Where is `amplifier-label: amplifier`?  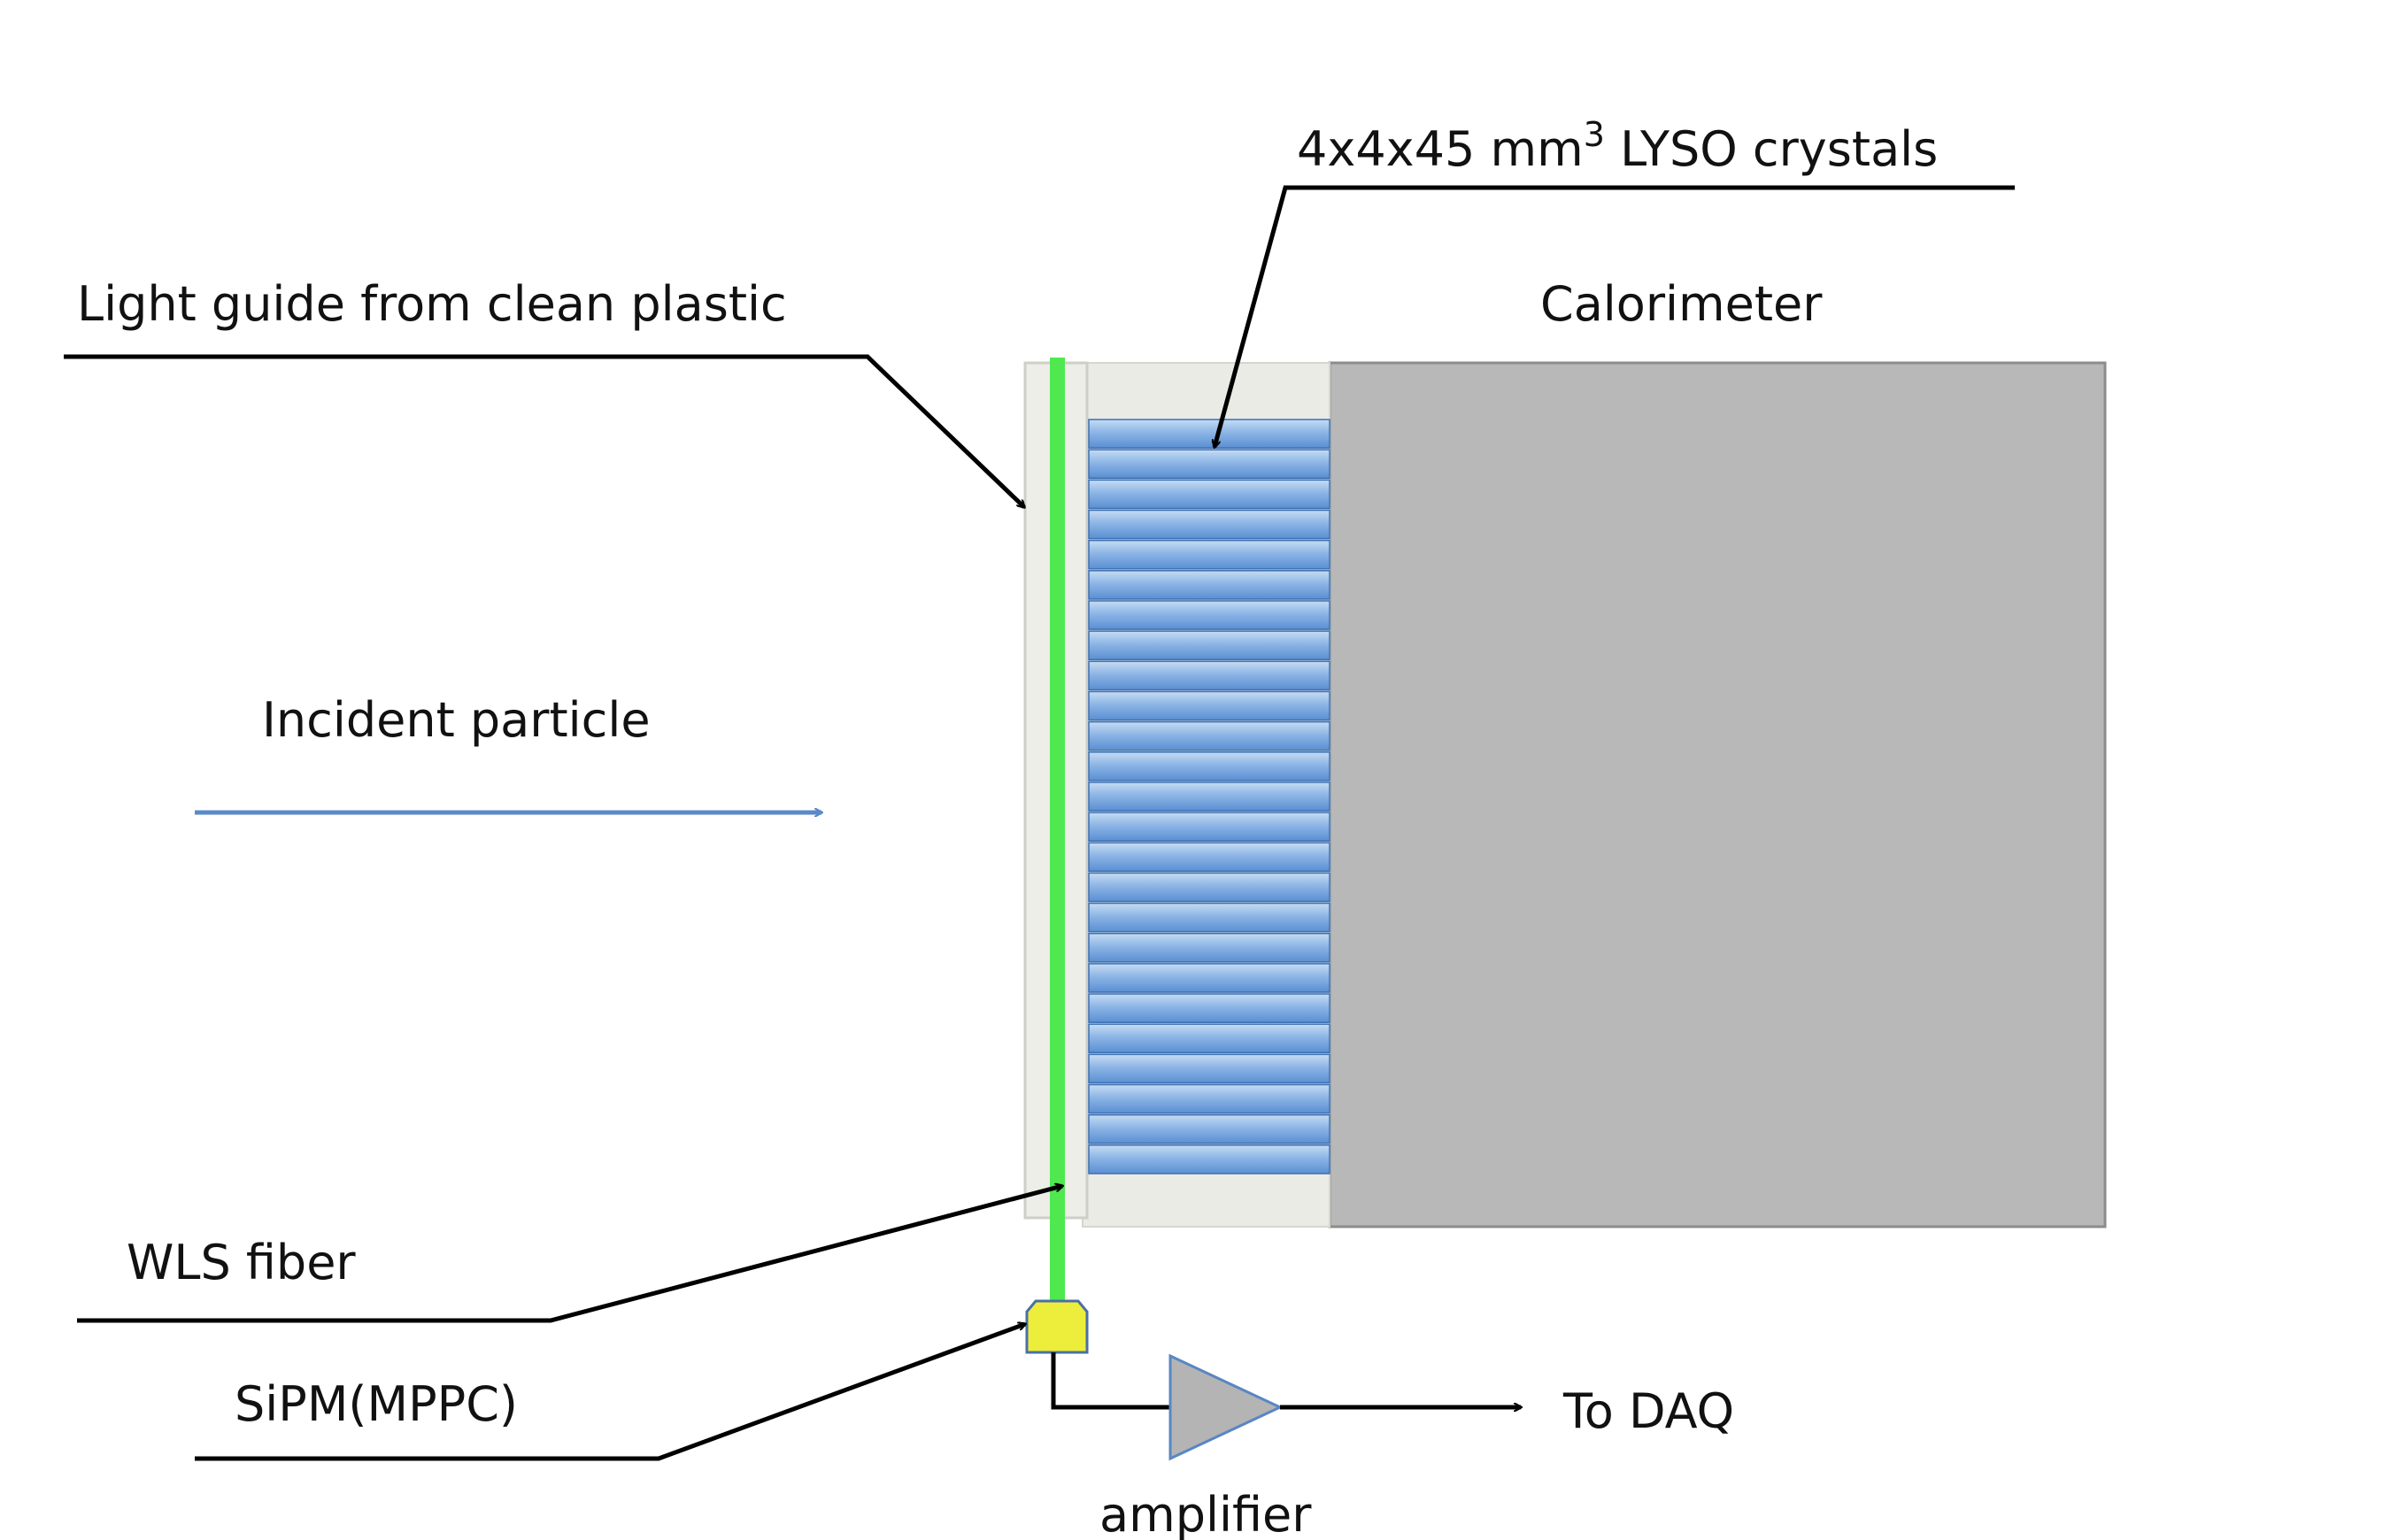
amplifier-label: amplifier is located at coordinates (1205, 1514).